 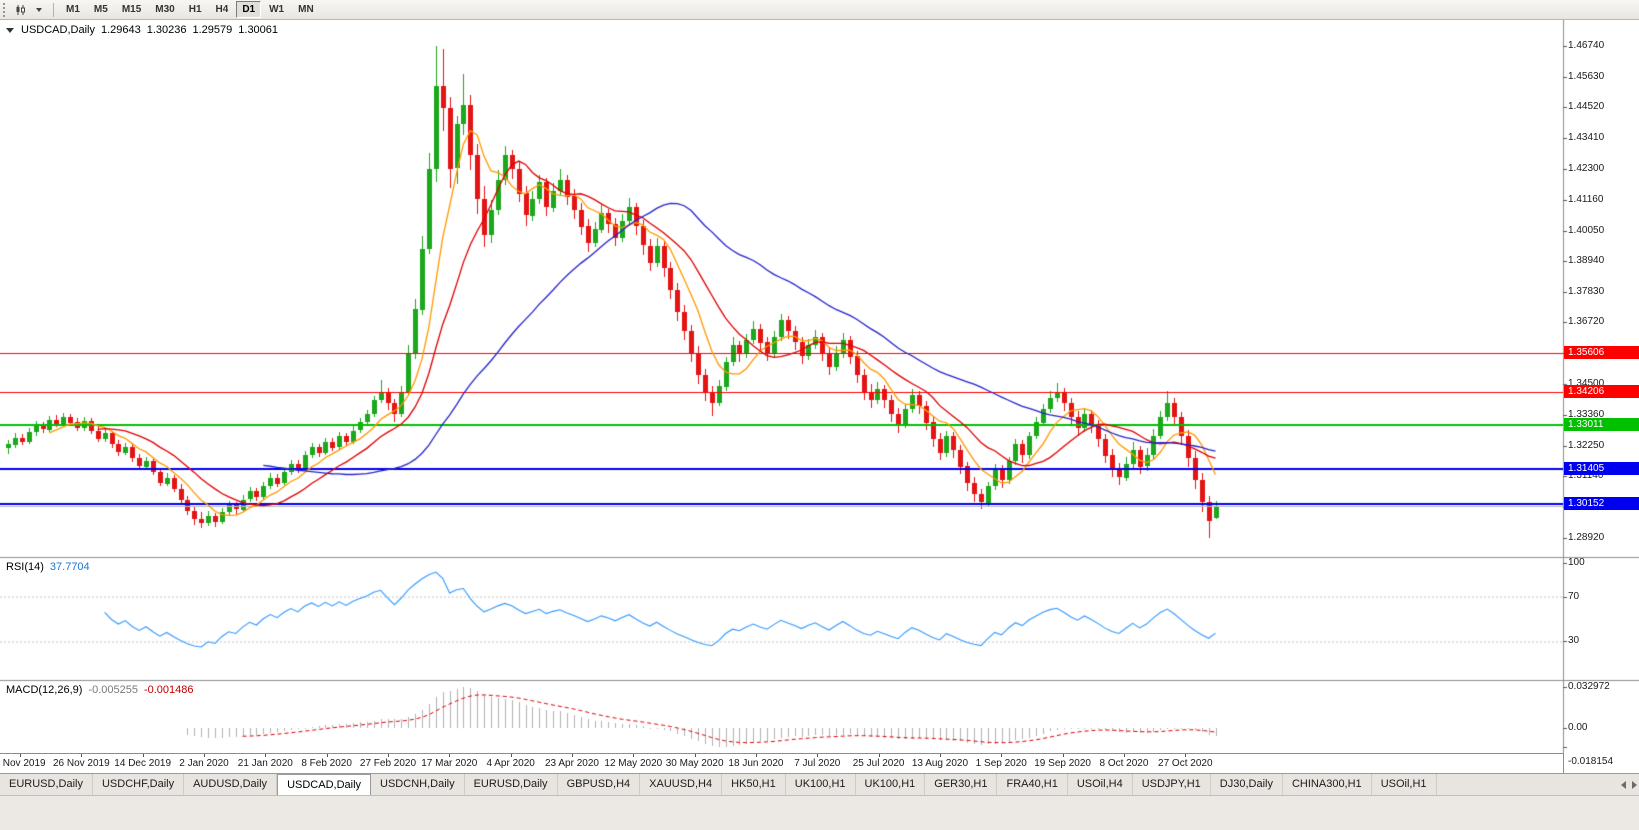 I want to click on date-axis-label: 23 Apr 2020, so click(x=572, y=763).